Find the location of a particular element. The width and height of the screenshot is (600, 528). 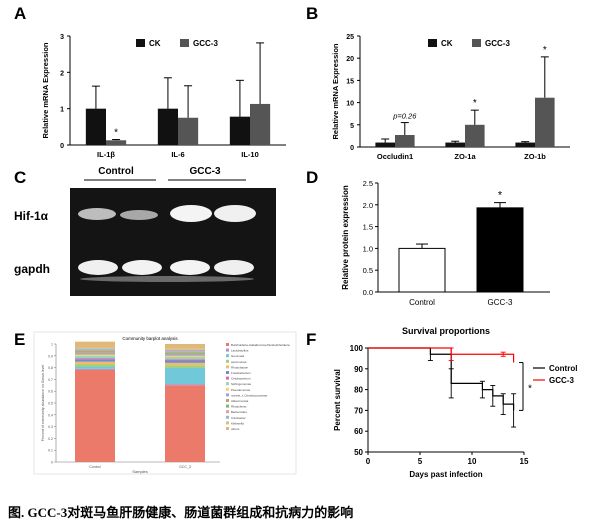

y-tick-label: 1 is located at coordinates (62, 110).